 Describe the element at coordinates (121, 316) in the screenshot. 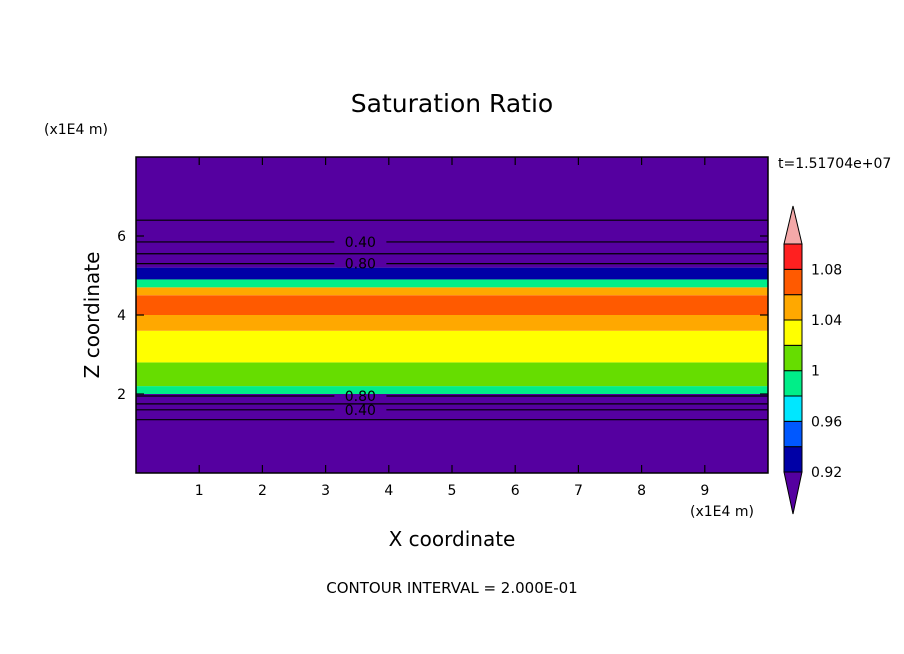

I see `y-tick-label: 4` at that location.